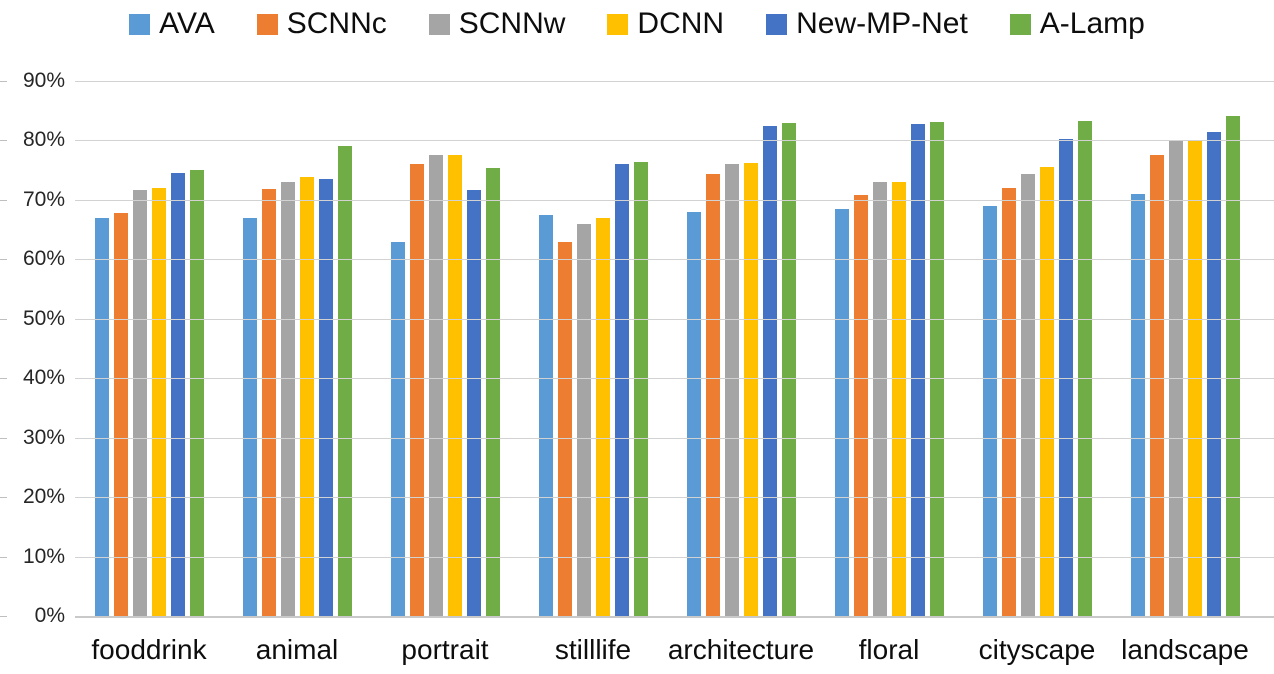  I want to click on bar-dcnn-fooddrink, so click(158, 402).